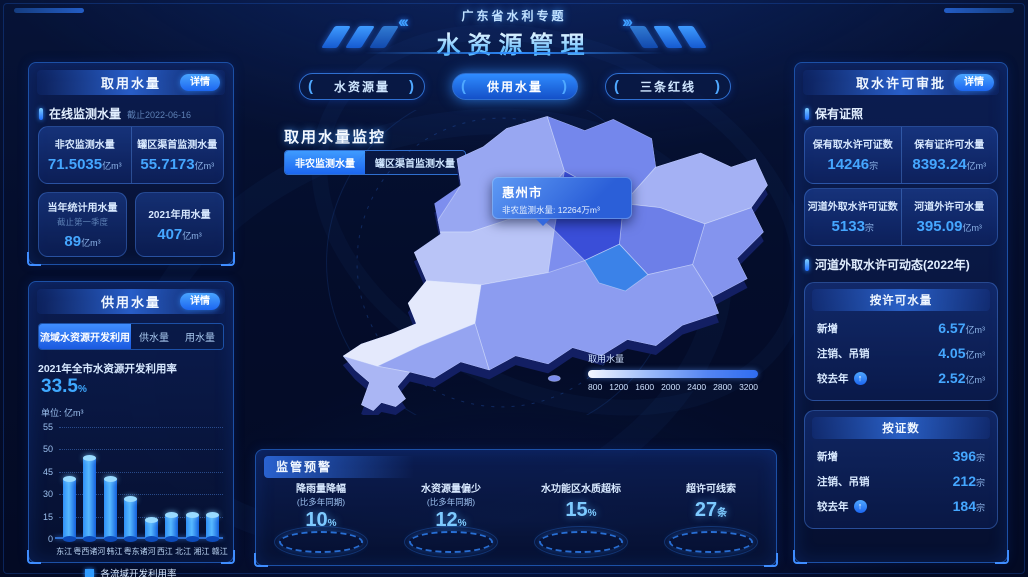 The image size is (1028, 577). I want to click on panel-water-intake-title: 取用水量, so click(130, 83).